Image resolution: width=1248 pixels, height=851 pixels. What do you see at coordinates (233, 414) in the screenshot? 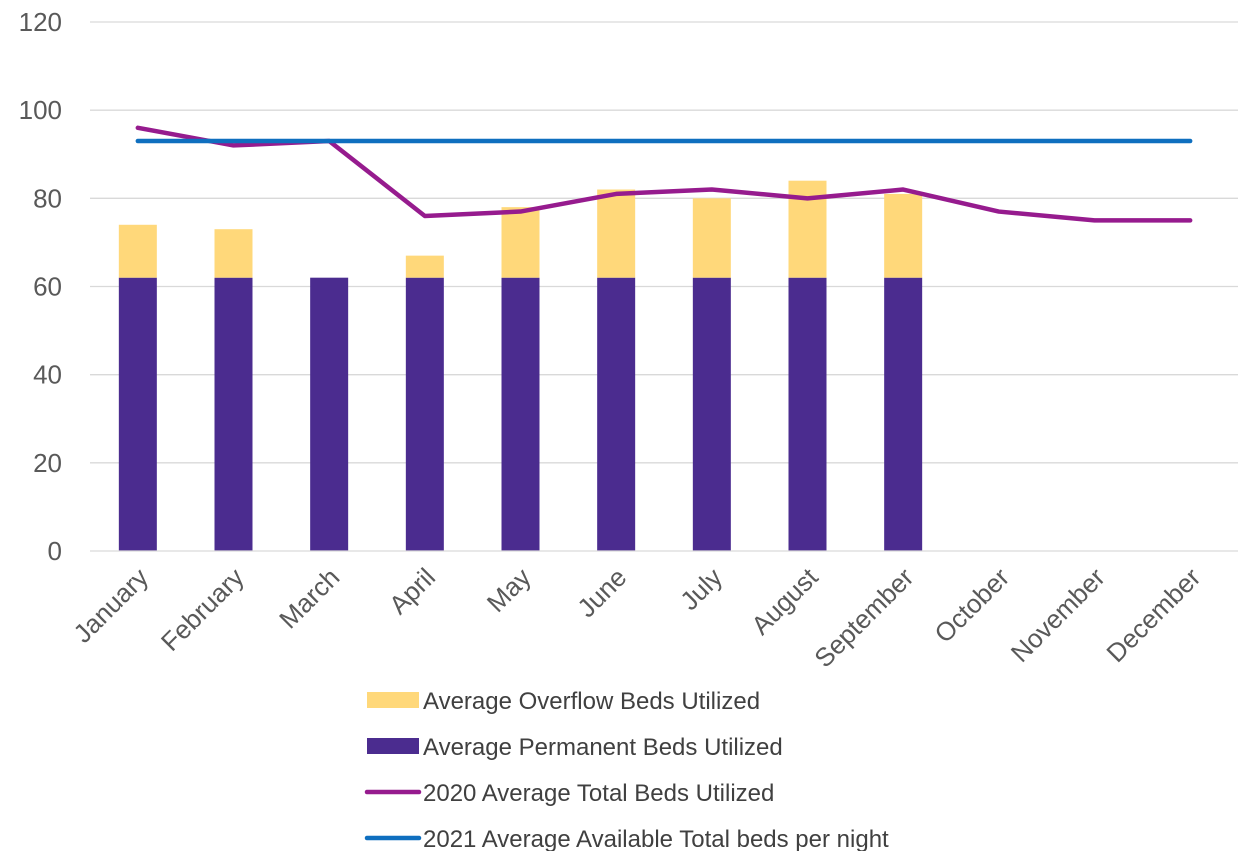
I see `bar-average-permanent-beds-utilized-february` at bounding box center [233, 414].